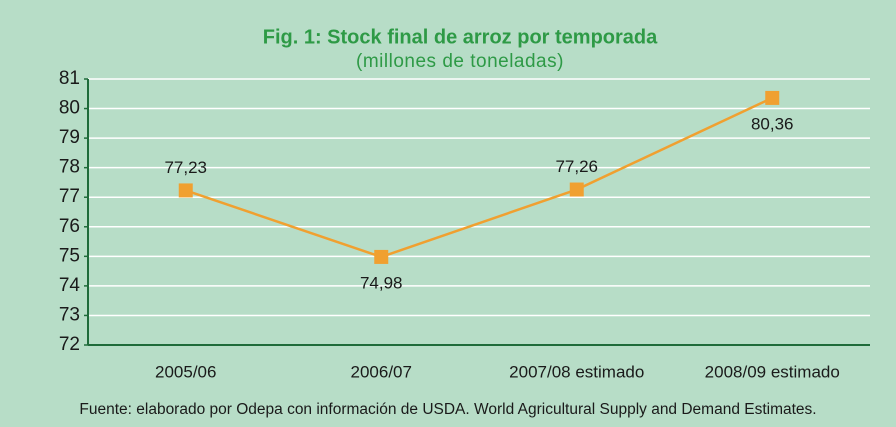 This screenshot has width=896, height=427. What do you see at coordinates (69, 226) in the screenshot?
I see `y-tick-label: 76` at bounding box center [69, 226].